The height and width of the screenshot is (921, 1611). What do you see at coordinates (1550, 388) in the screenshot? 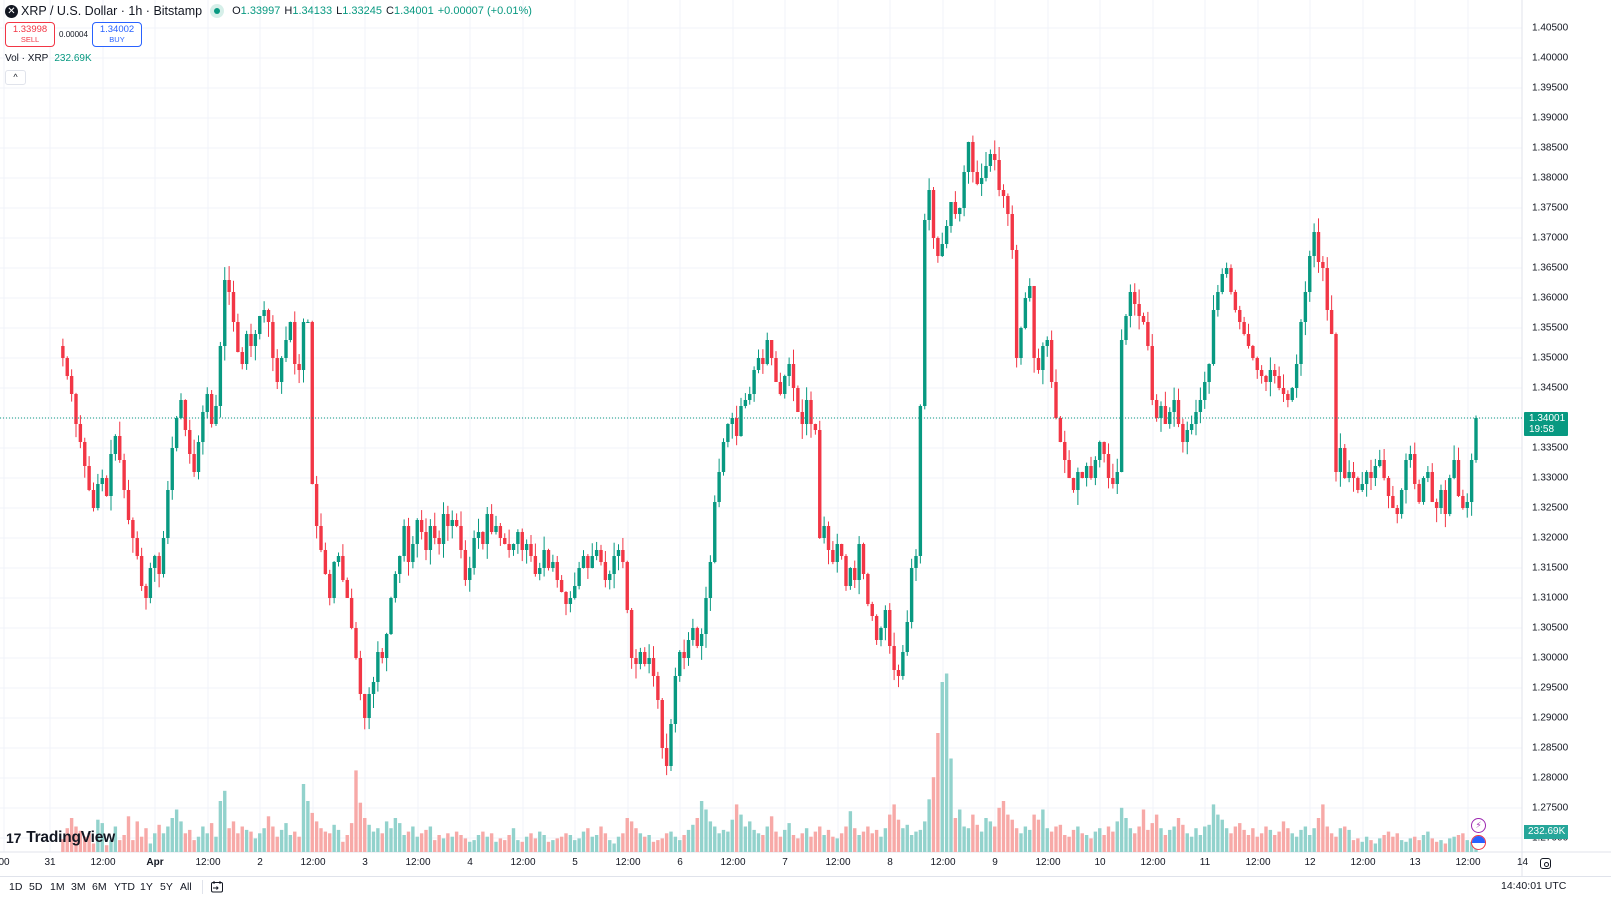
I see `price-tick-label: 1.34500` at bounding box center [1550, 388].